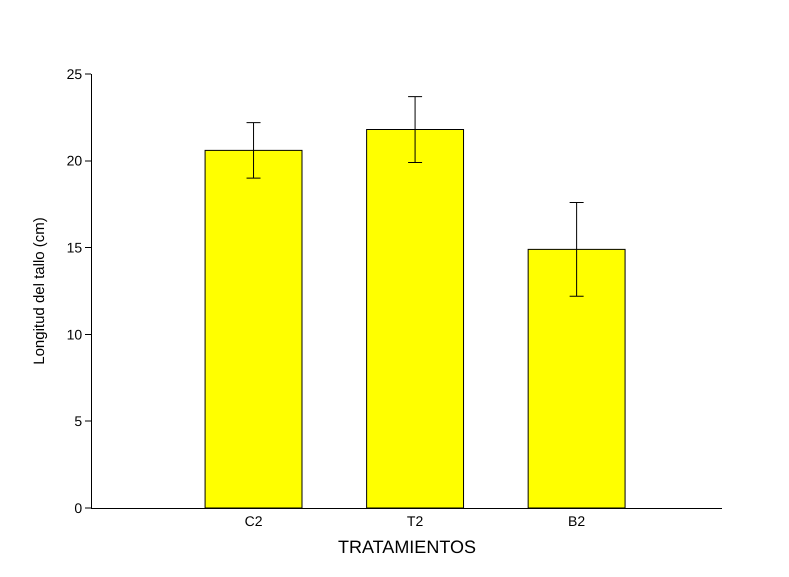  Describe the element at coordinates (407, 546) in the screenshot. I see `x-axis-title: TRATAMIENTOS` at that location.